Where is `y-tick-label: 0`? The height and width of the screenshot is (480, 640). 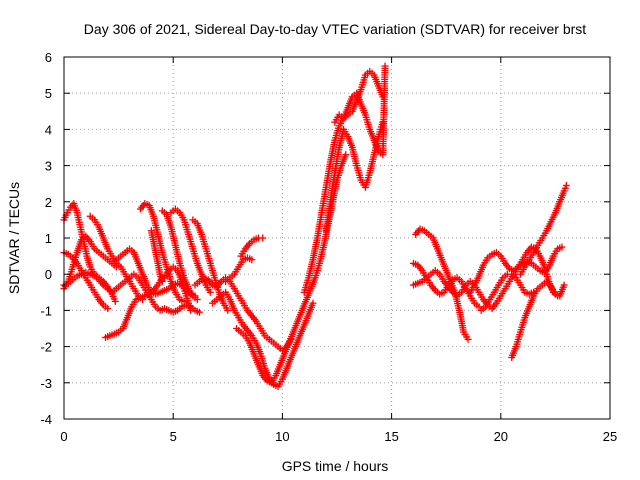 y-tick-label: 0 is located at coordinates (48, 274).